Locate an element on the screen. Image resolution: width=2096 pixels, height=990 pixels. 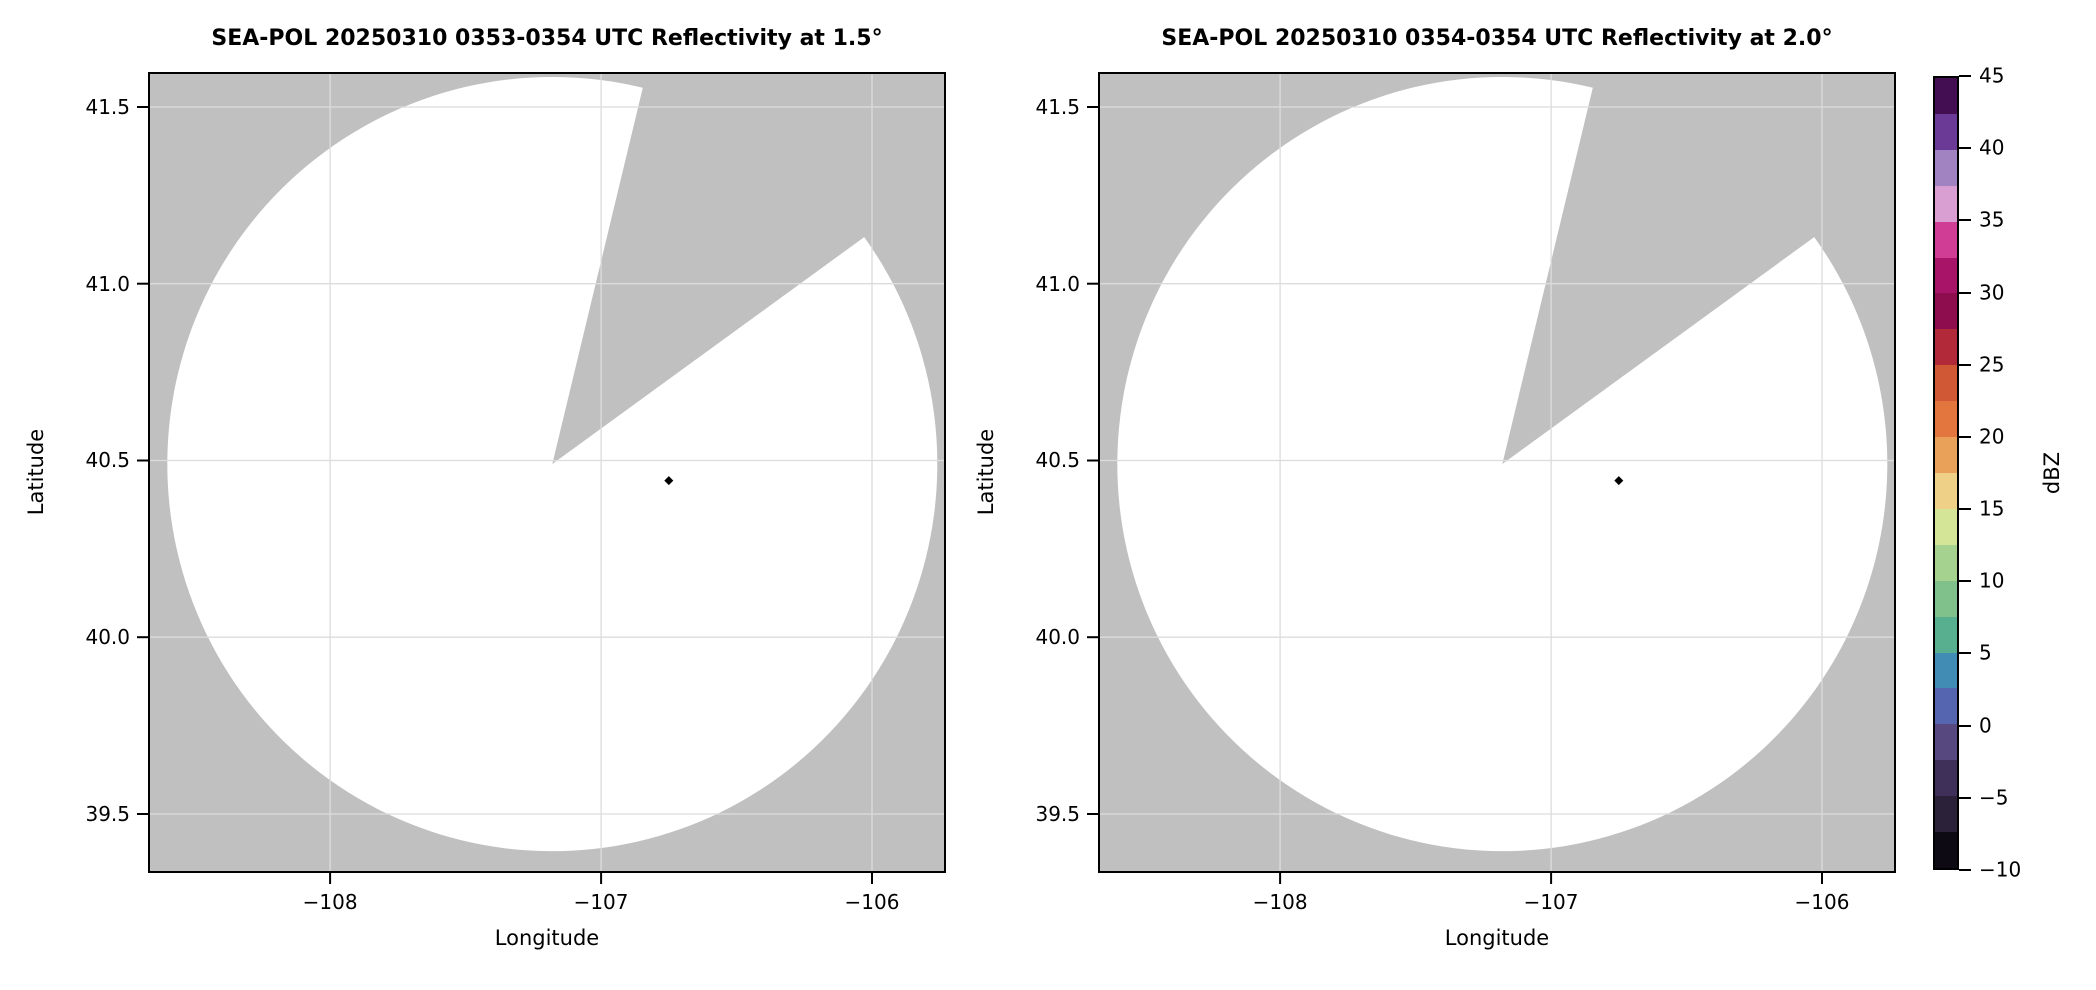
colorbar-tick-label: 30 is located at coordinates (1992, 292).